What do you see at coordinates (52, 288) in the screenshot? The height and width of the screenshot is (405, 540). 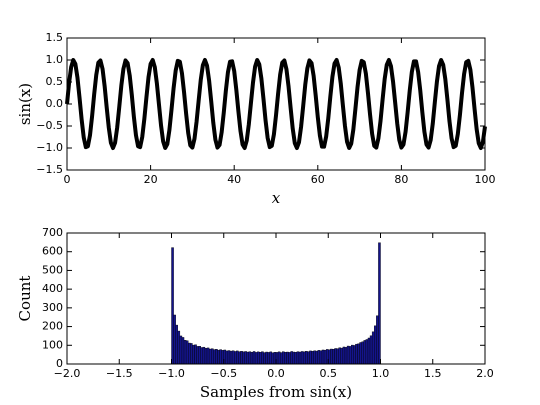 I see `y-tick-label: 400` at bounding box center [52, 288].